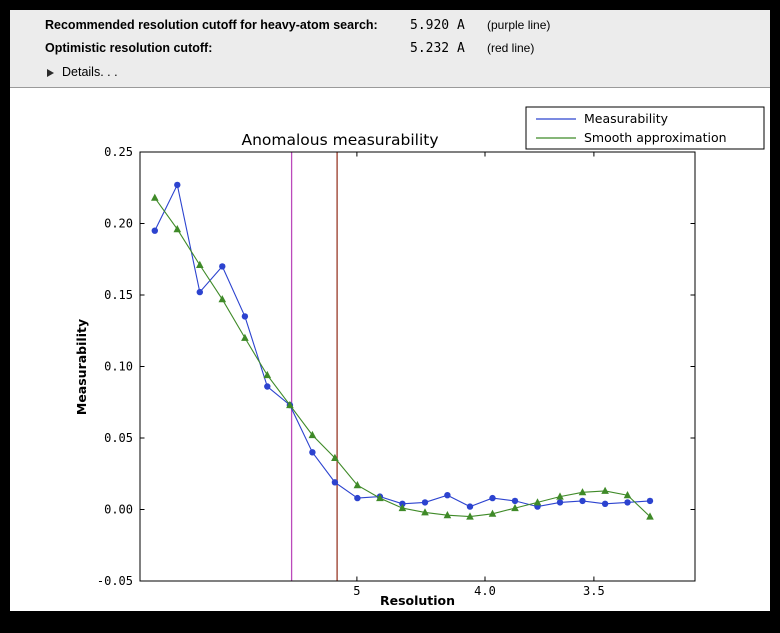 This screenshot has height=633, width=780. What do you see at coordinates (118, 367) in the screenshot?
I see `ytick-label: 0.10` at bounding box center [118, 367].